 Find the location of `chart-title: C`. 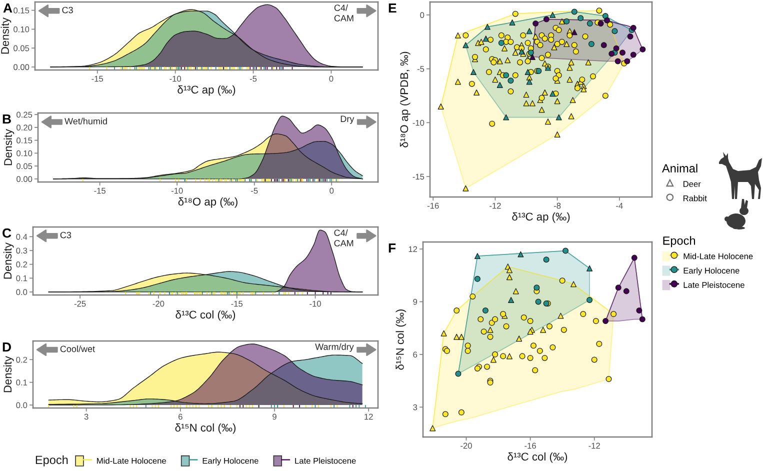

chart-title: C is located at coordinates (7, 233).